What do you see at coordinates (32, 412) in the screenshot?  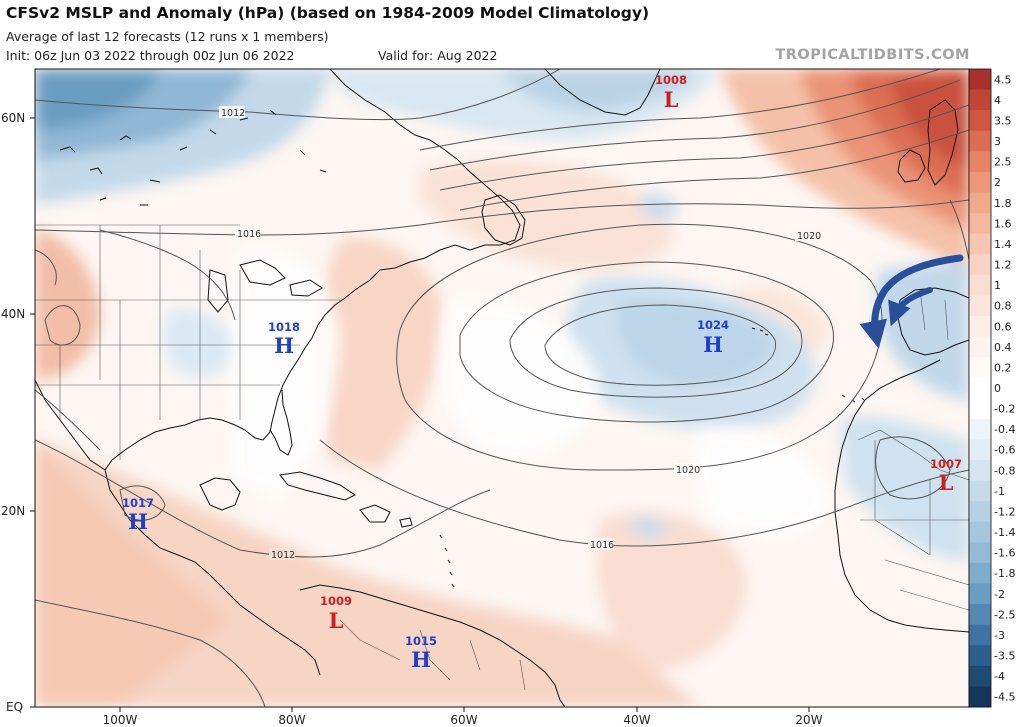 I see `latitude-axis` at bounding box center [32, 412].